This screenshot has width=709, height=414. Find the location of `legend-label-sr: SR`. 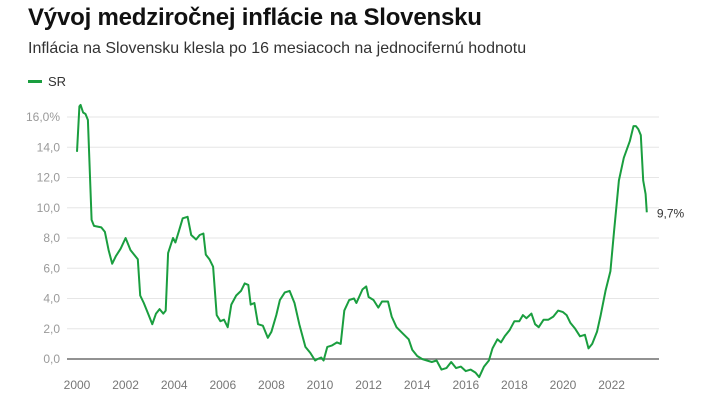

legend-label-sr: SR is located at coordinates (57, 81).